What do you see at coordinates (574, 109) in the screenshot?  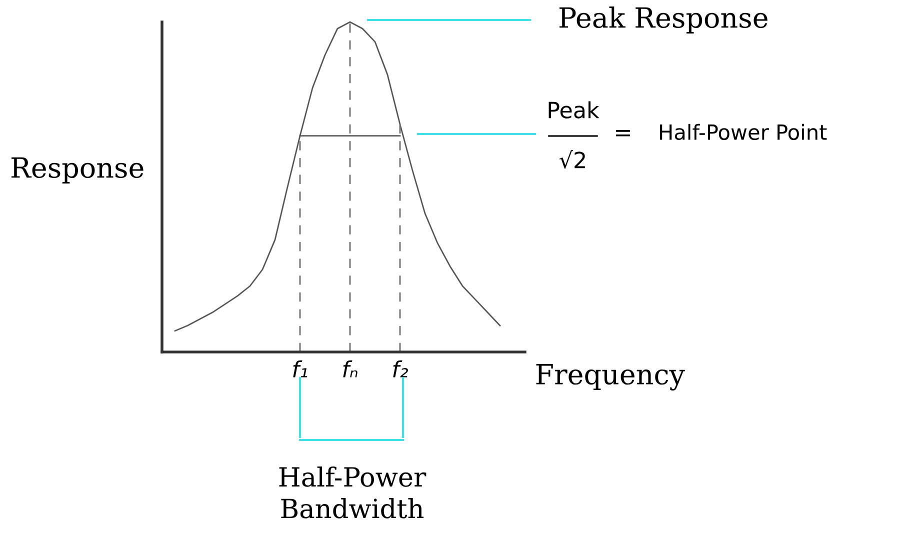 I see `text: Peak` at bounding box center [574, 109].